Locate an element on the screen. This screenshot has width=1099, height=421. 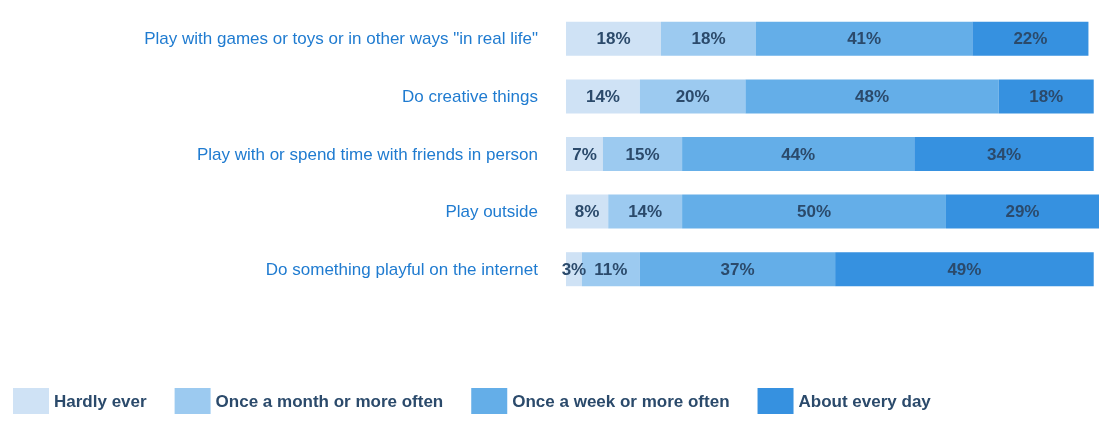
legend-label: Once a month or more often is located at coordinates (329, 401).